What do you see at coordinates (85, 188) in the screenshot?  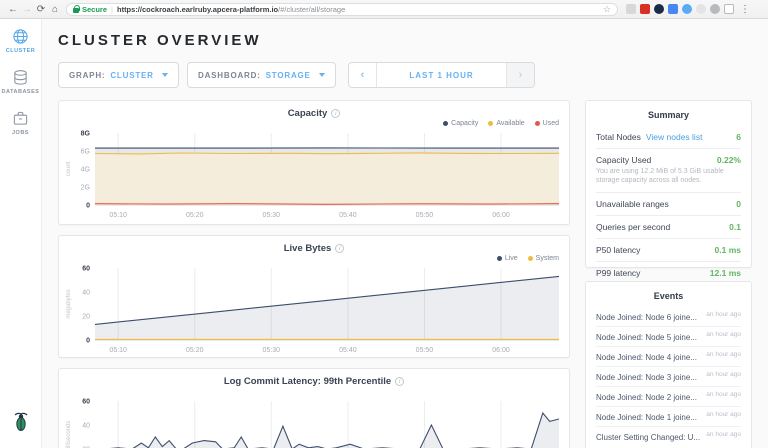 I see `svg-text: 2G` at bounding box center [85, 188].